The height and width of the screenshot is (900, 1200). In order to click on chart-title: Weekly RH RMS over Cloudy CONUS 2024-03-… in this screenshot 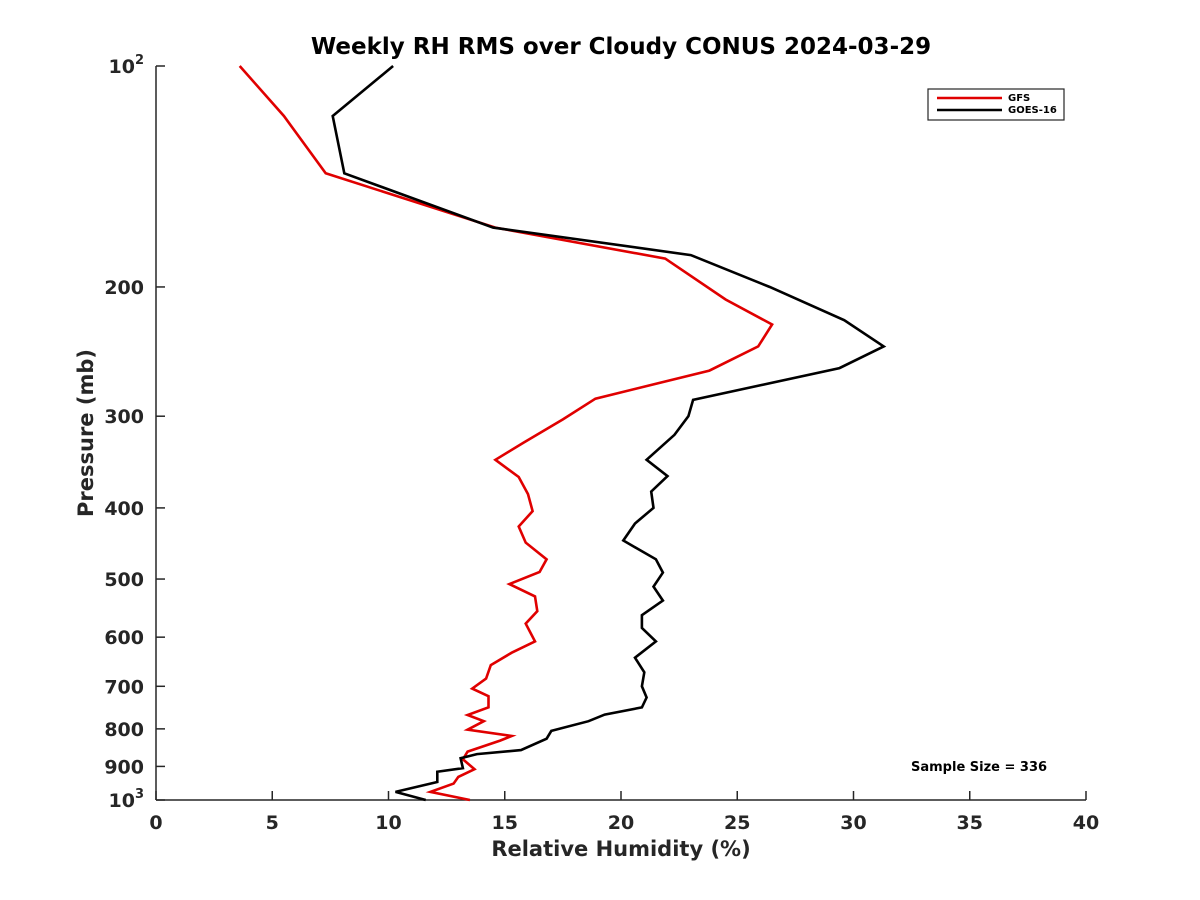, I will do `click(621, 47)`.